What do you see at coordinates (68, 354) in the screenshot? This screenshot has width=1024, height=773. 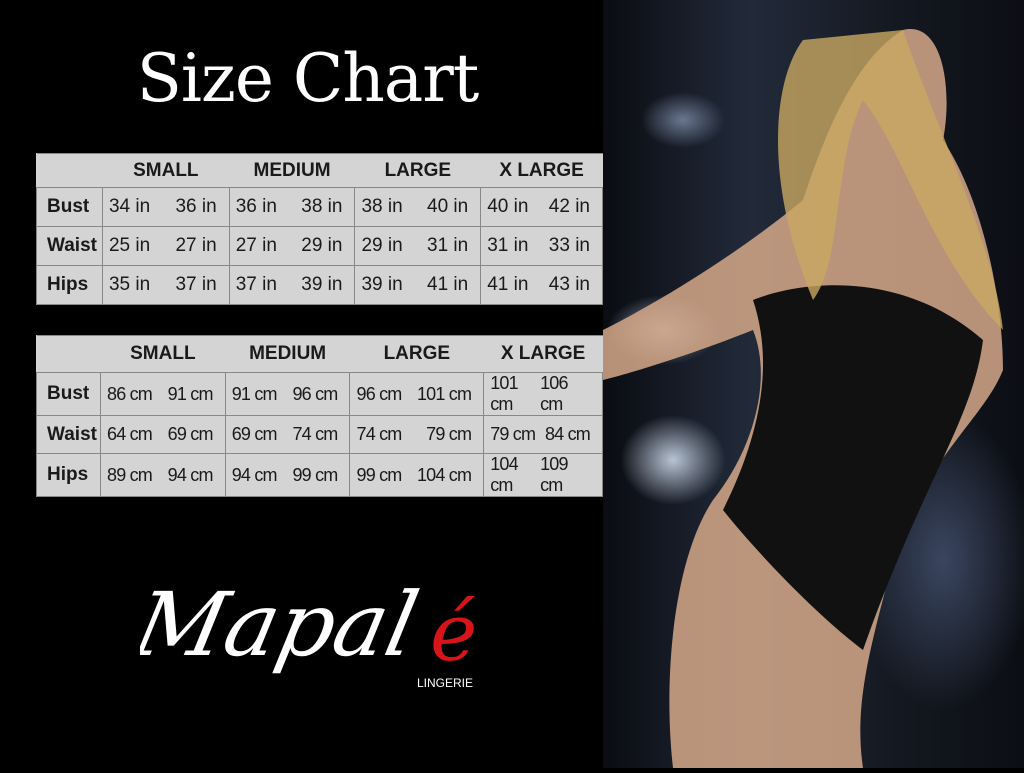 I see `corner-cell` at bounding box center [68, 354].